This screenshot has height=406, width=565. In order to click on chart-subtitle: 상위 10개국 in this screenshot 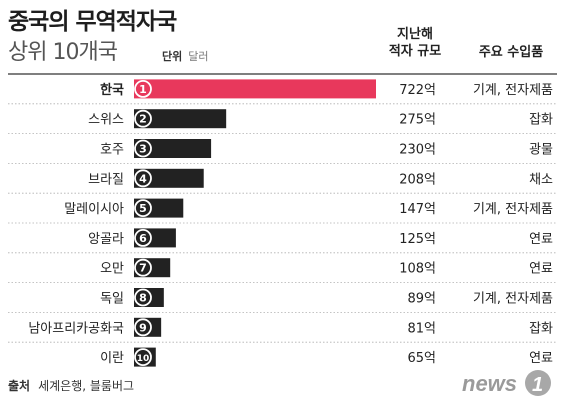, I will do `click(63, 52)`.